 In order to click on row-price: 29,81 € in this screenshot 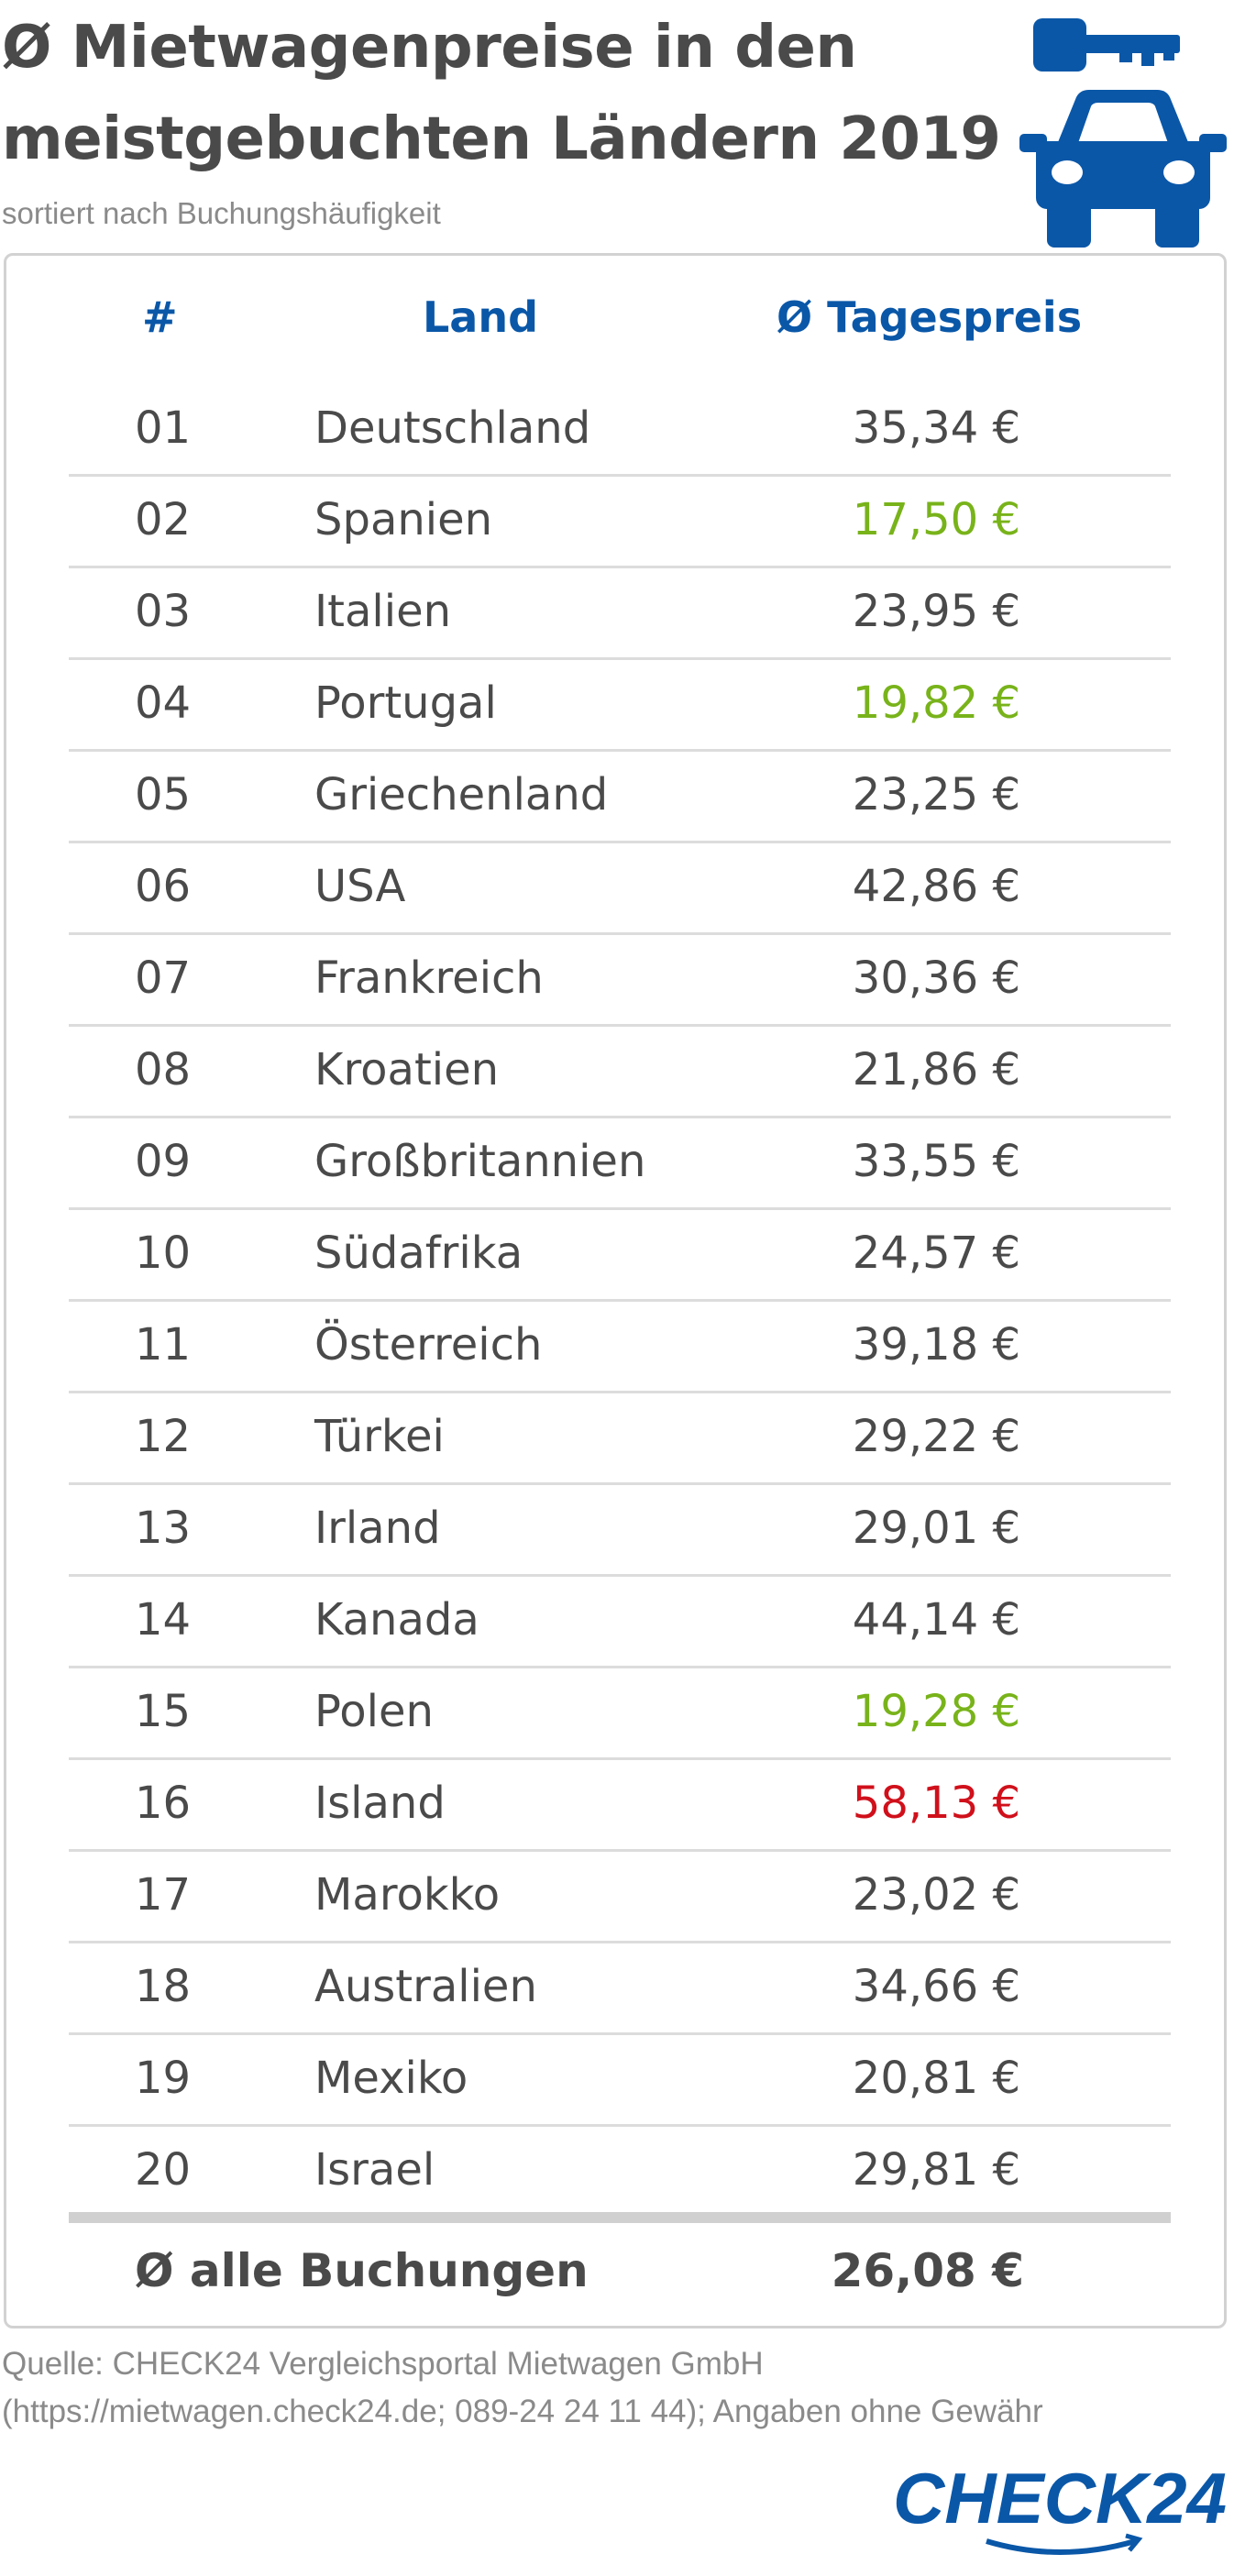, I will do `click(936, 2170)`.